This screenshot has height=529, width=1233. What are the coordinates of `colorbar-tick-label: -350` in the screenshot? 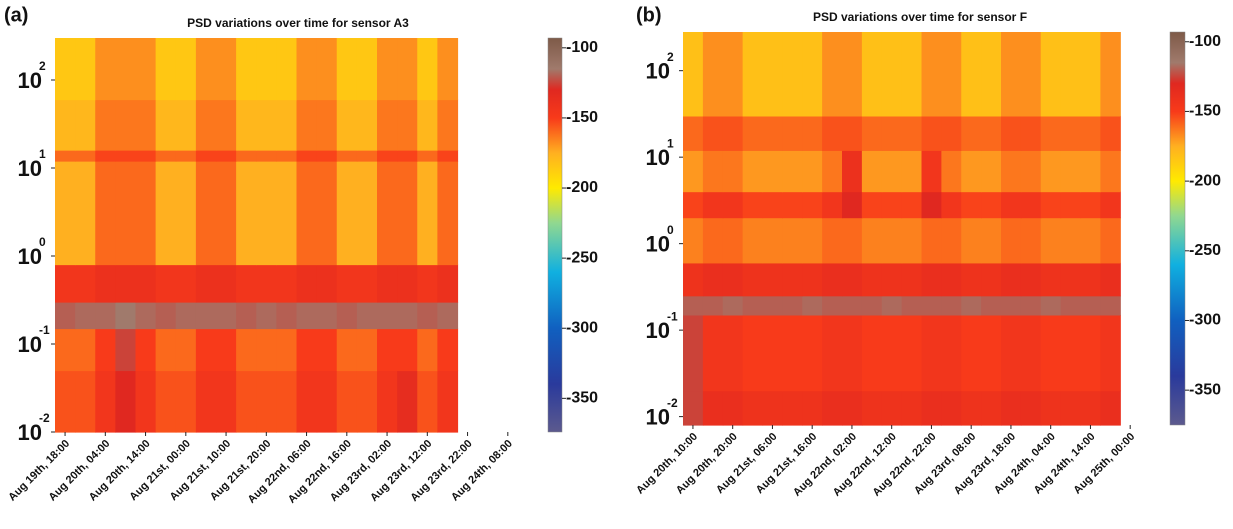 It's located at (582, 398).